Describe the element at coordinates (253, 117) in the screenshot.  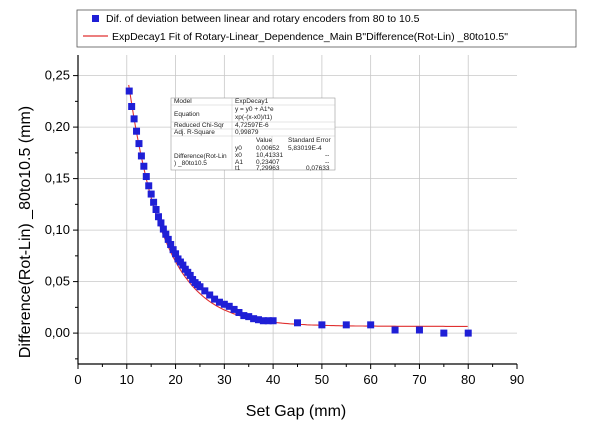
I see `stats-equation-line2: xp(-(x-x0)/t1)` at that location.